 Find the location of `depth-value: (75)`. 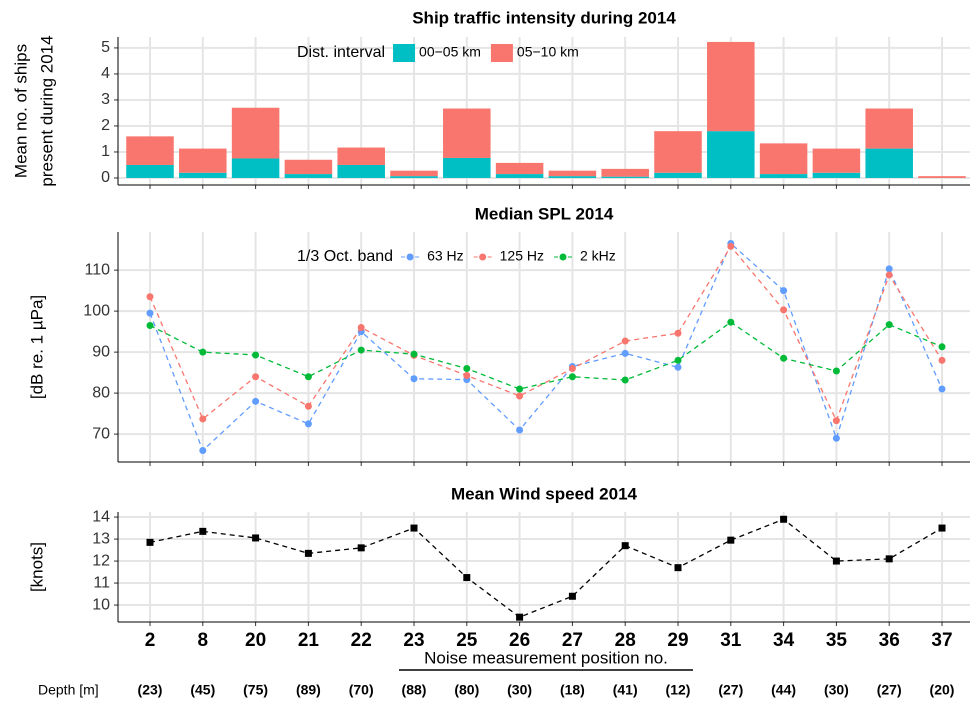

depth-value: (75) is located at coordinates (255, 690).